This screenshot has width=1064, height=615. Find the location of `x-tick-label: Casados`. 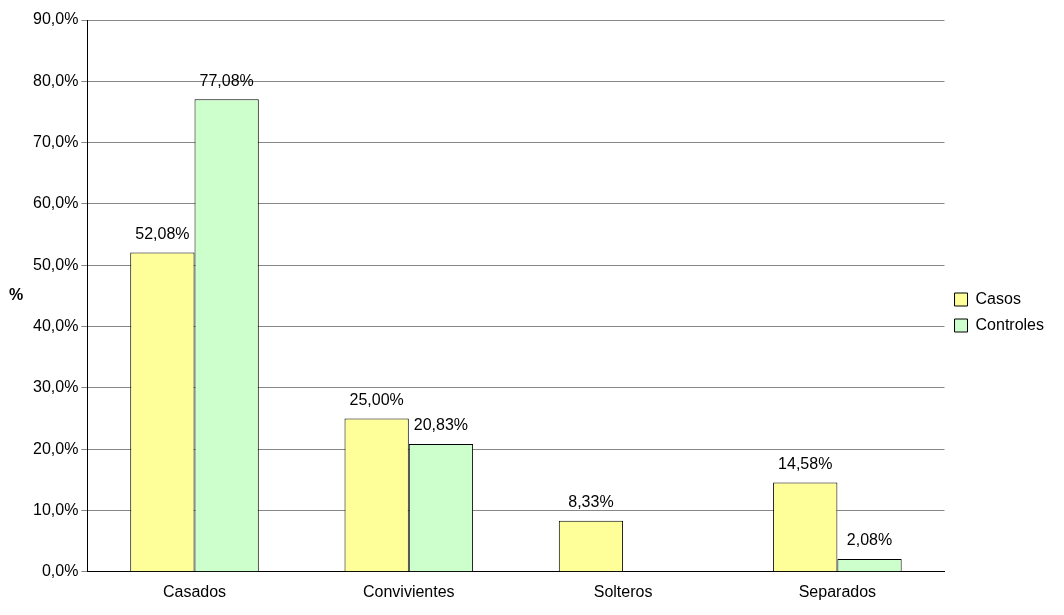

x-tick-label: Casados is located at coordinates (194, 591).